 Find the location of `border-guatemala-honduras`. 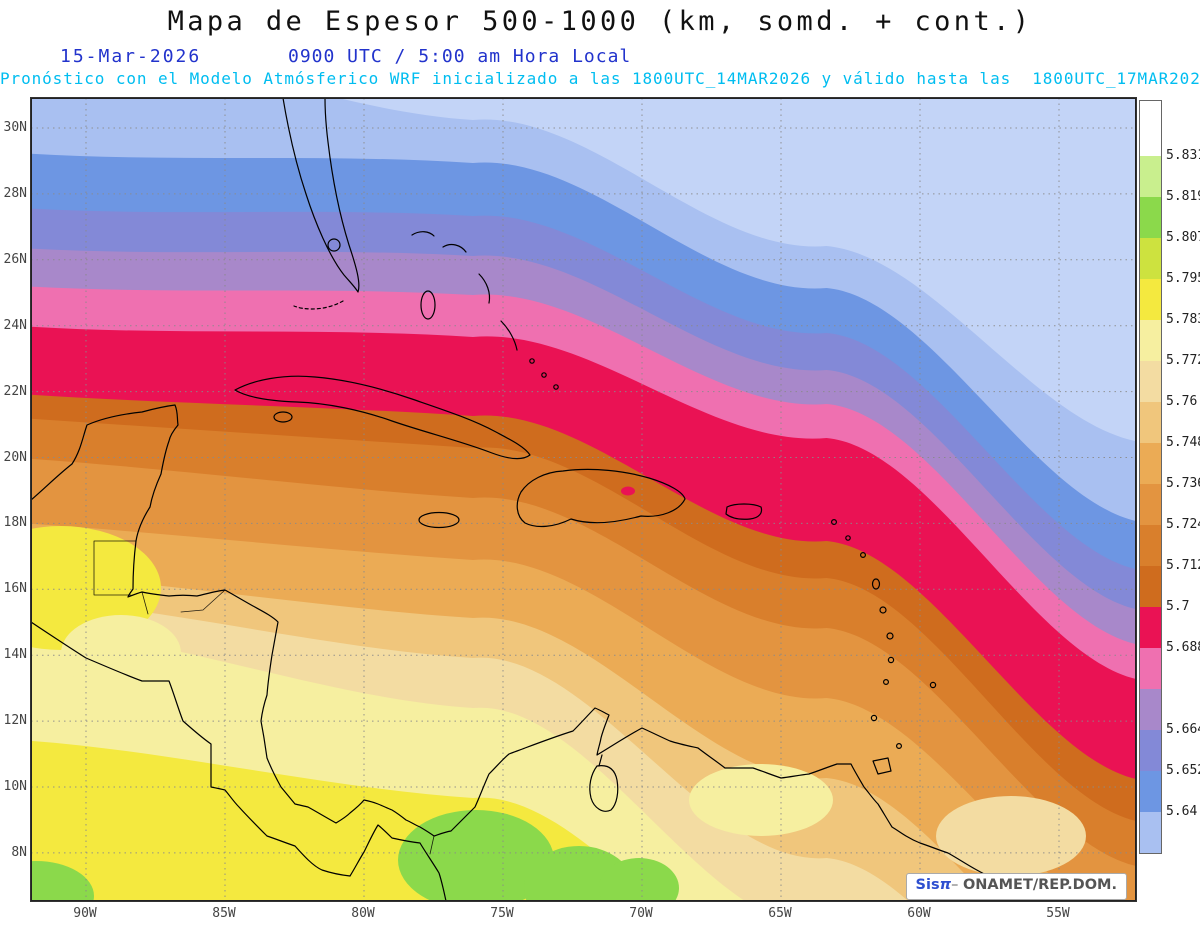

border-guatemala-honduras is located at coordinates (145, 603).